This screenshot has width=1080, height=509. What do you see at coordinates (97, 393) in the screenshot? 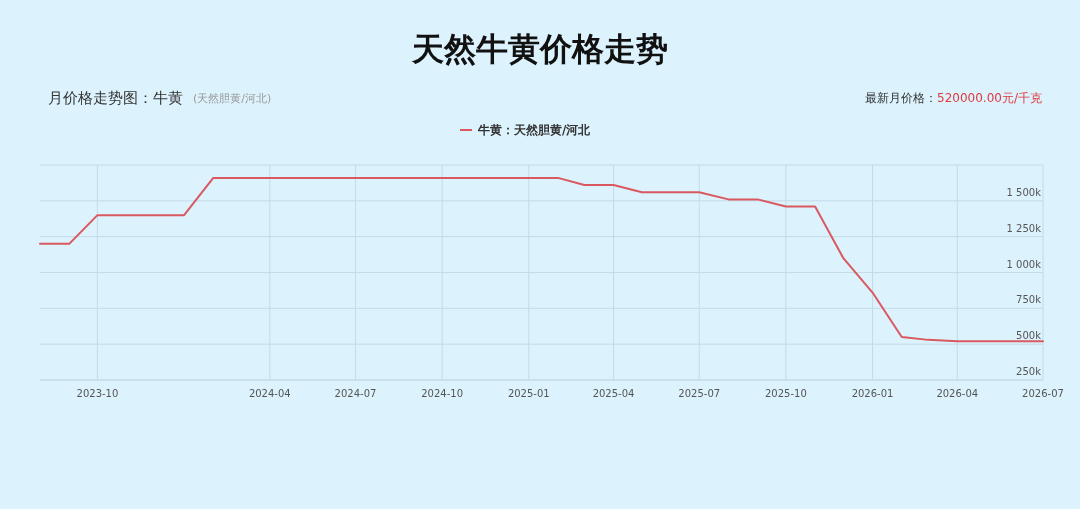
I see `x-tick-label: 2023-10` at bounding box center [97, 393].